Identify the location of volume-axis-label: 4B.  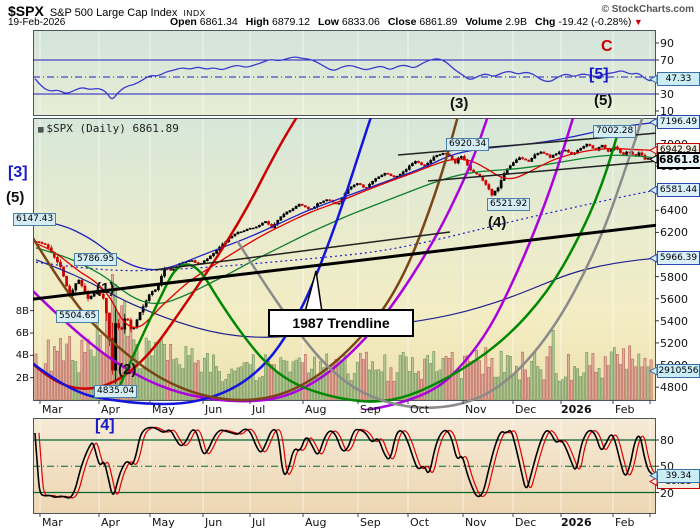
(22, 356).